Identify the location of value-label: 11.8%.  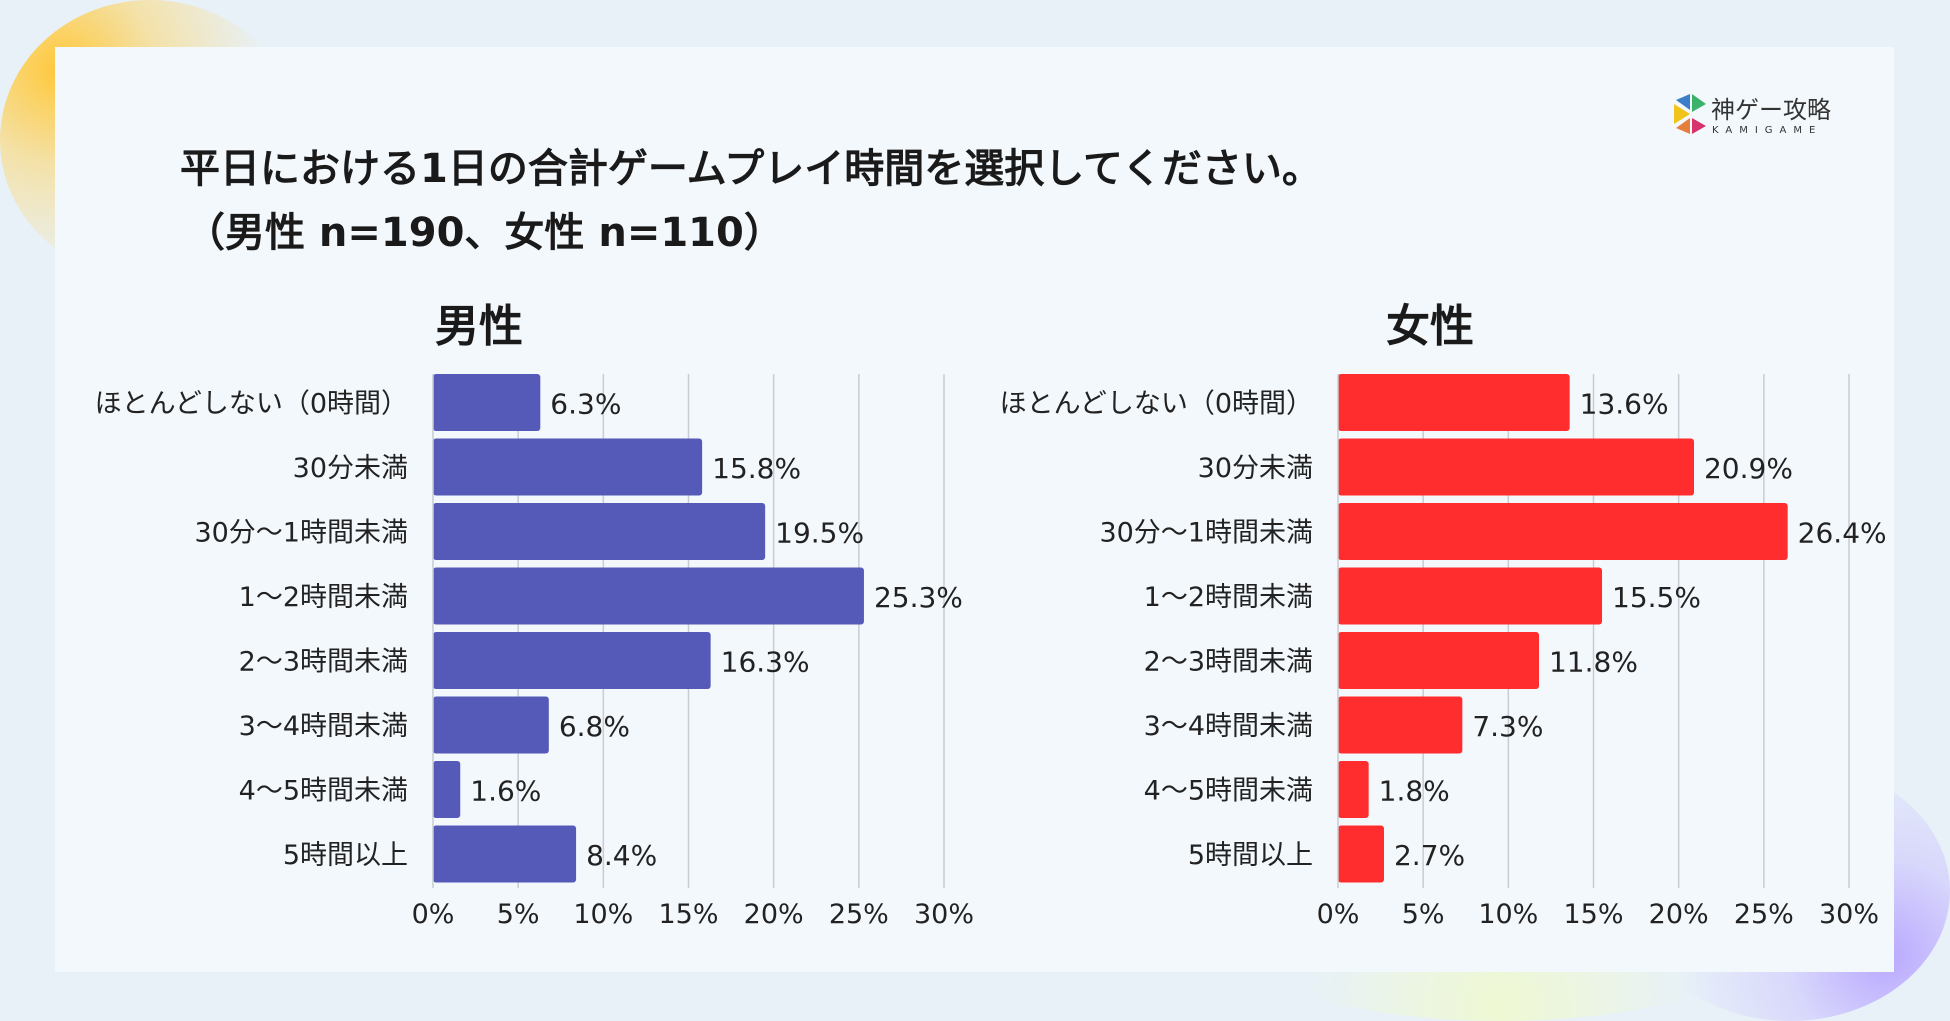
(1593, 662).